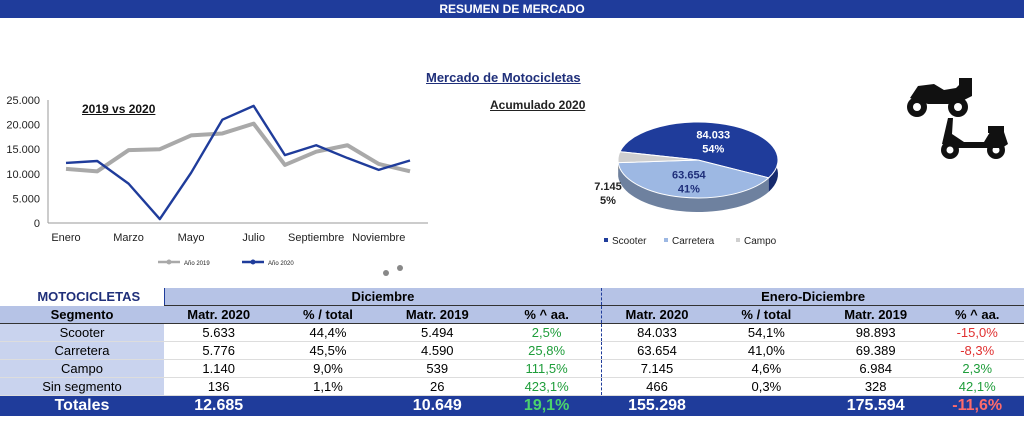  I want to click on pie-slice-carretera, so click(693, 179).